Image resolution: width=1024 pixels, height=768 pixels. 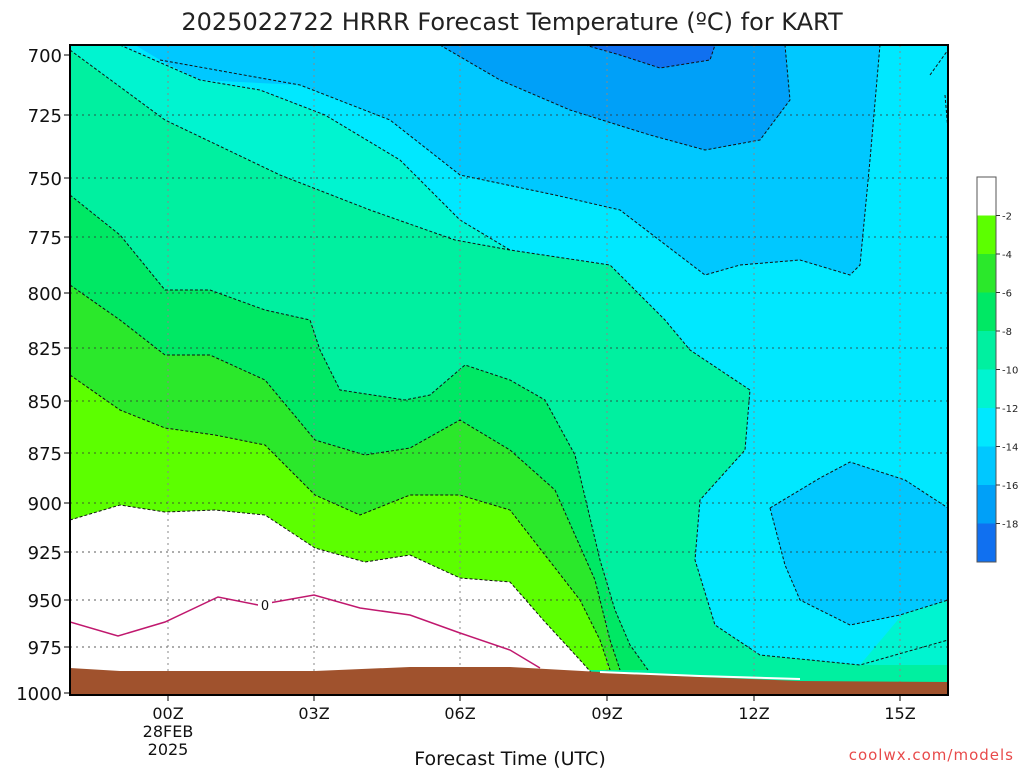 What do you see at coordinates (615, 97) in the screenshot?
I see `band-minus16-minus18` at bounding box center [615, 97].